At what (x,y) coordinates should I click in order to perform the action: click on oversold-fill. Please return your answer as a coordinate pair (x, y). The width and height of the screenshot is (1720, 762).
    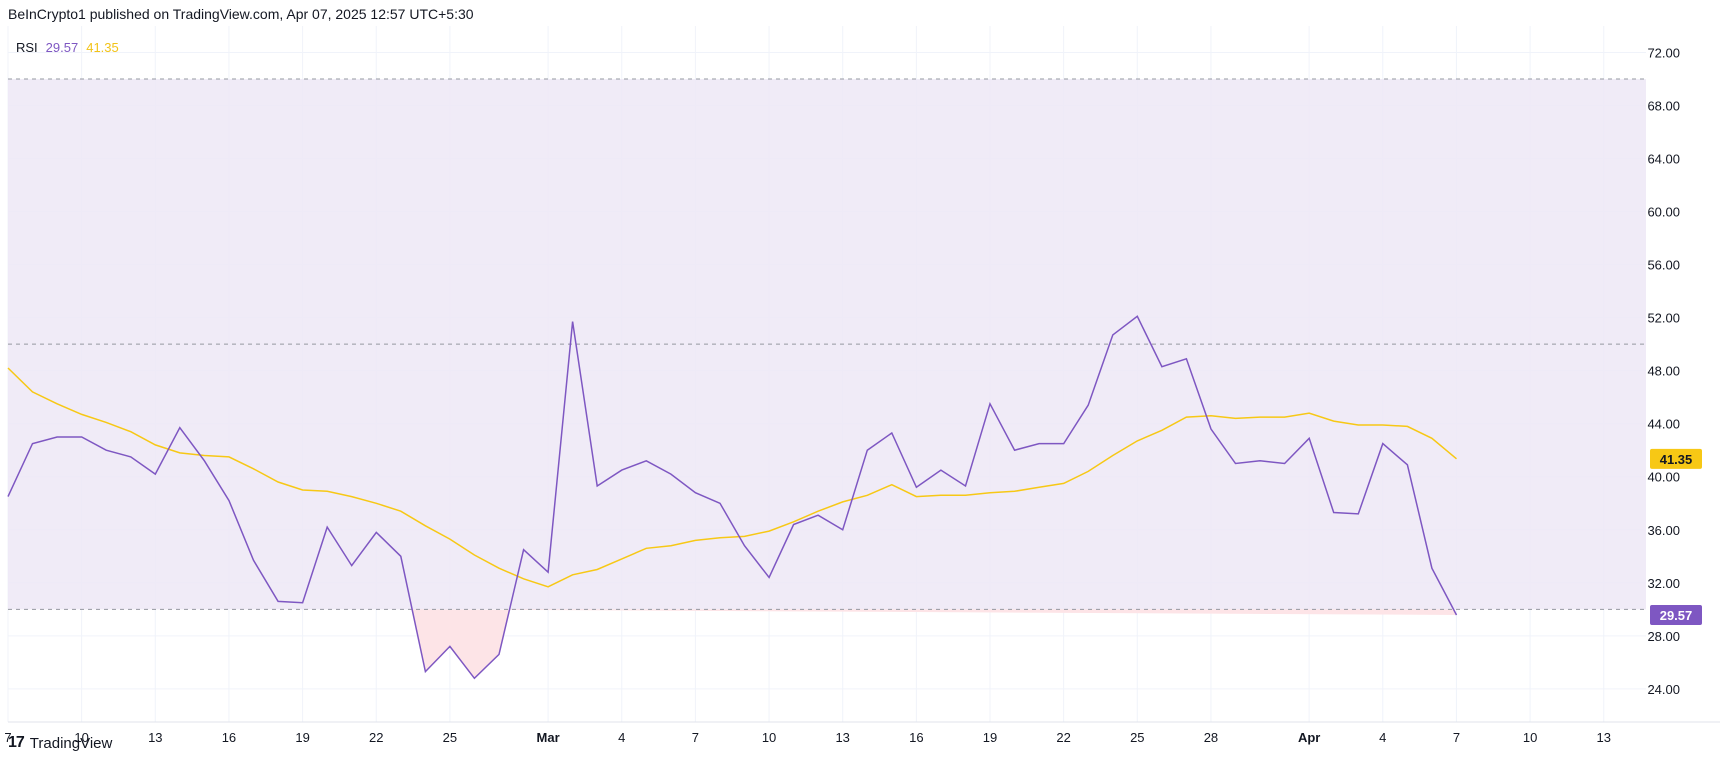
    Looking at the image, I should click on (934, 644).